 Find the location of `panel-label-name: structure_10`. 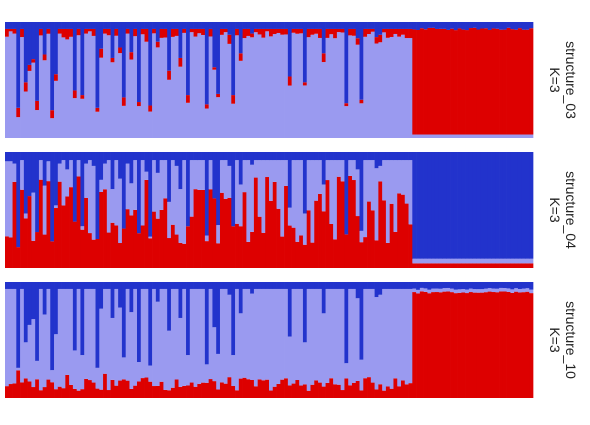

panel-label-name: structure_10 is located at coordinates (571, 340).